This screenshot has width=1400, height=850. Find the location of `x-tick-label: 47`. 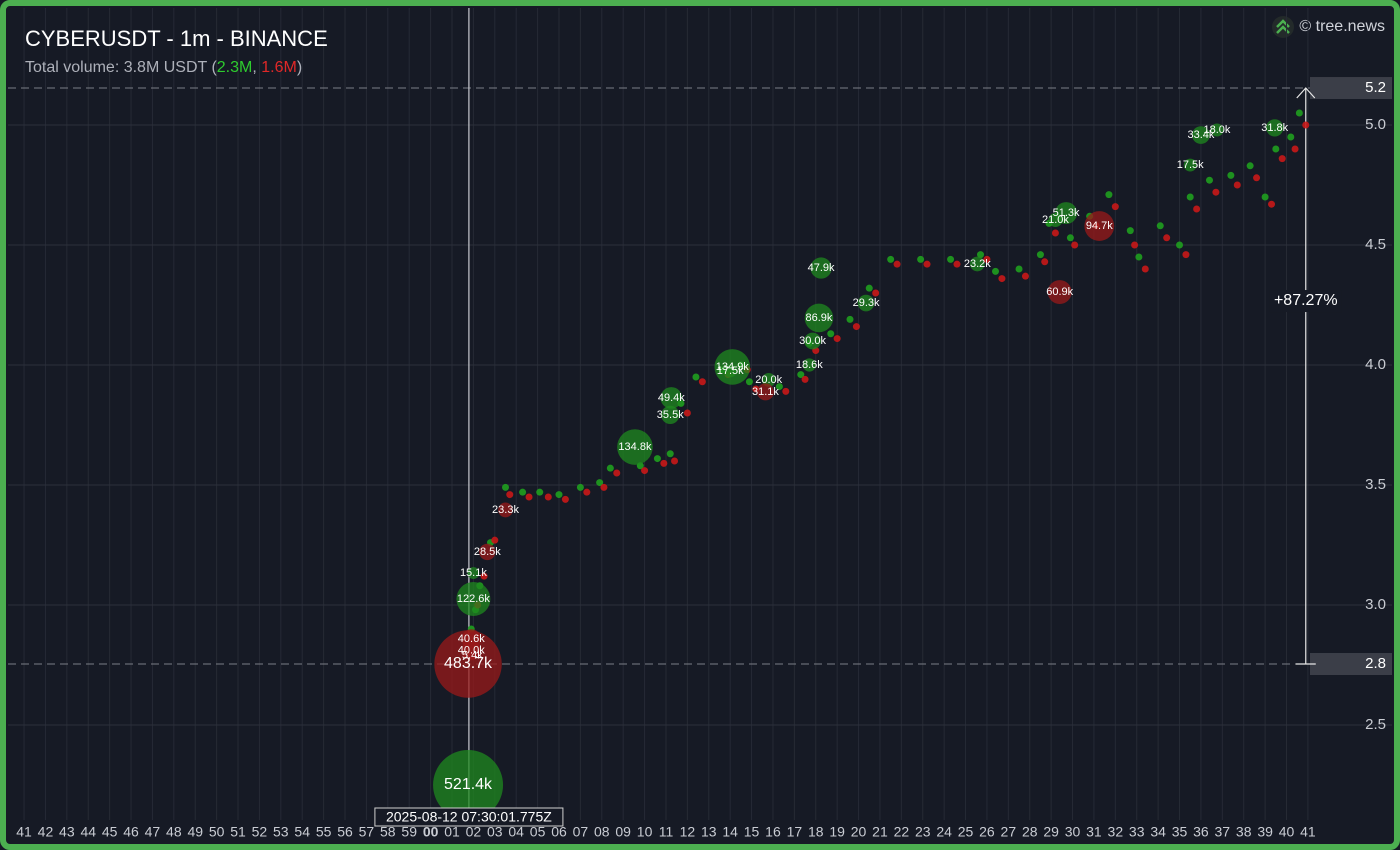

x-tick-label: 47 is located at coordinates (153, 832).